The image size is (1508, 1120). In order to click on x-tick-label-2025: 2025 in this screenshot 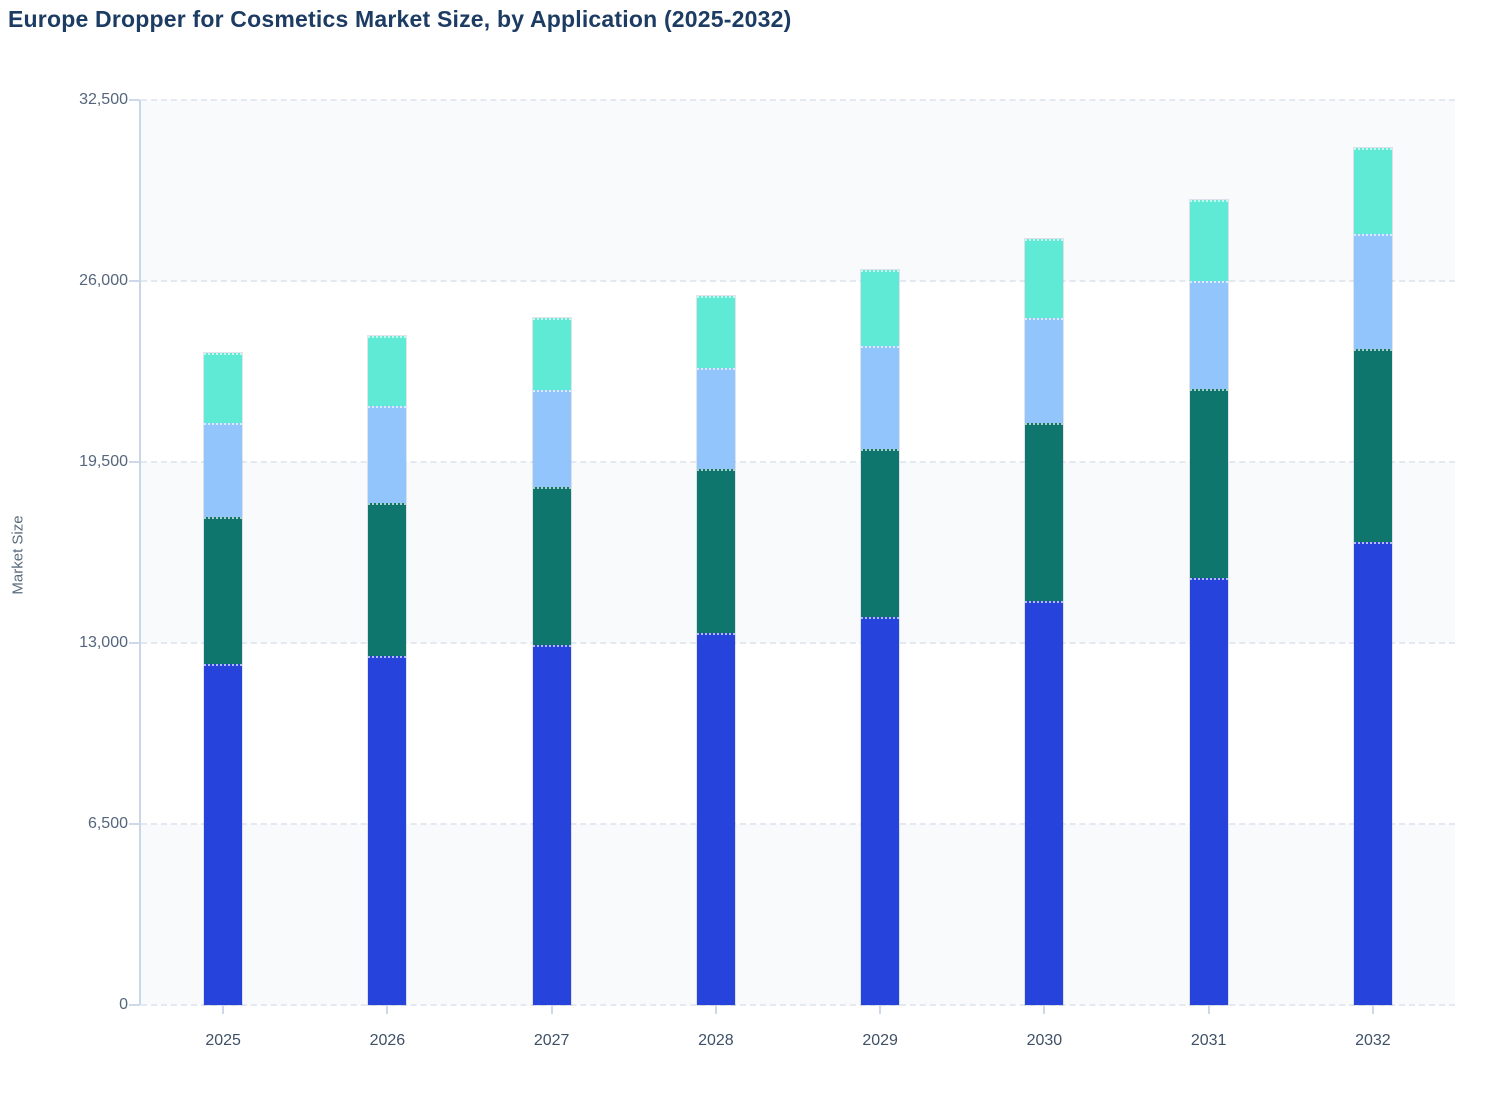, I will do `click(223, 1040)`.